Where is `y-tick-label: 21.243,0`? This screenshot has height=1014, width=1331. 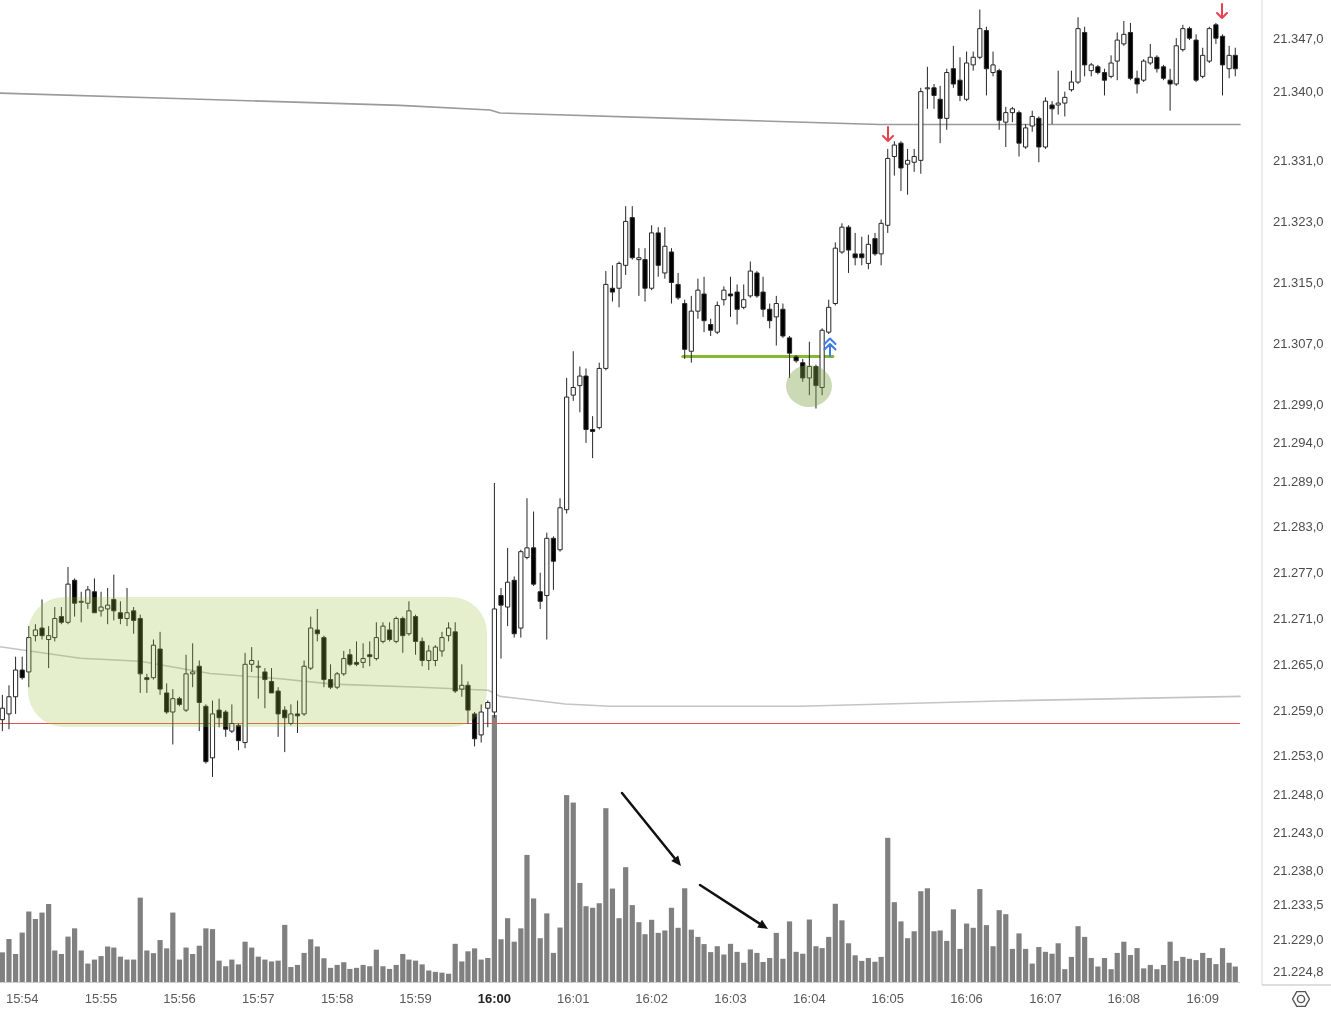 y-tick-label: 21.243,0 is located at coordinates (1298, 832).